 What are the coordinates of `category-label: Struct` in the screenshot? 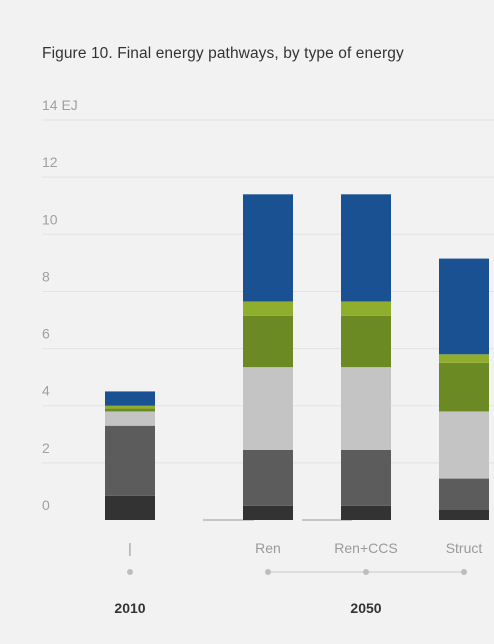 It's located at (464, 548).